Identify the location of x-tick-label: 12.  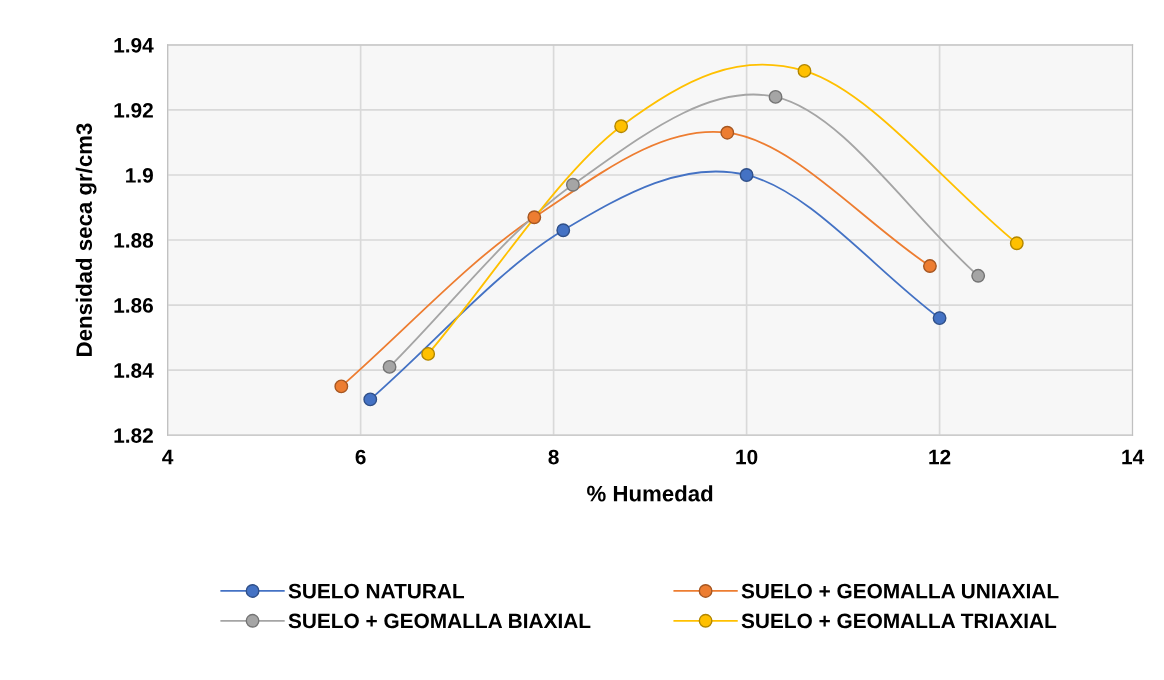
(940, 457).